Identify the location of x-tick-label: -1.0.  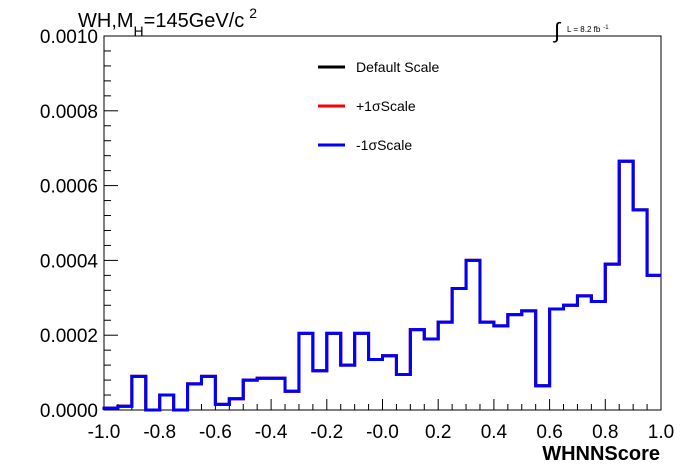
(104, 432).